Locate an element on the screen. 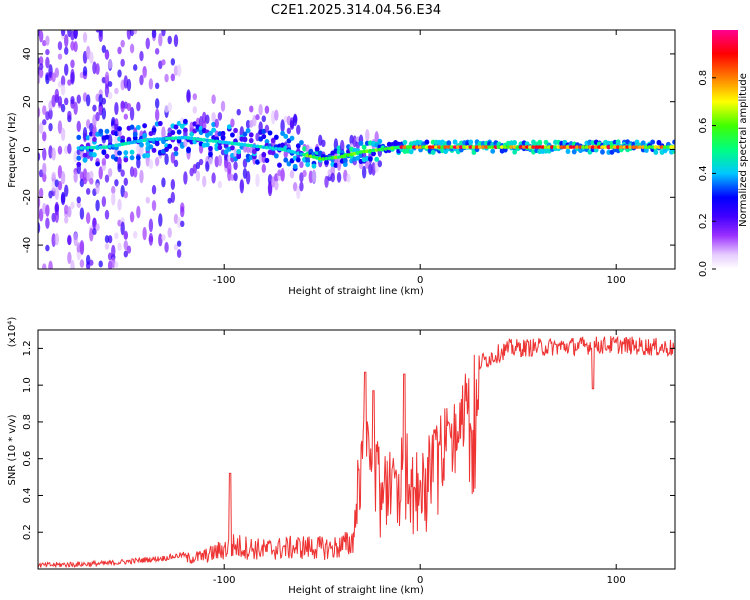 This screenshot has height=600, width=750. snr-ytick-label: 0.4 is located at coordinates (27, 496).